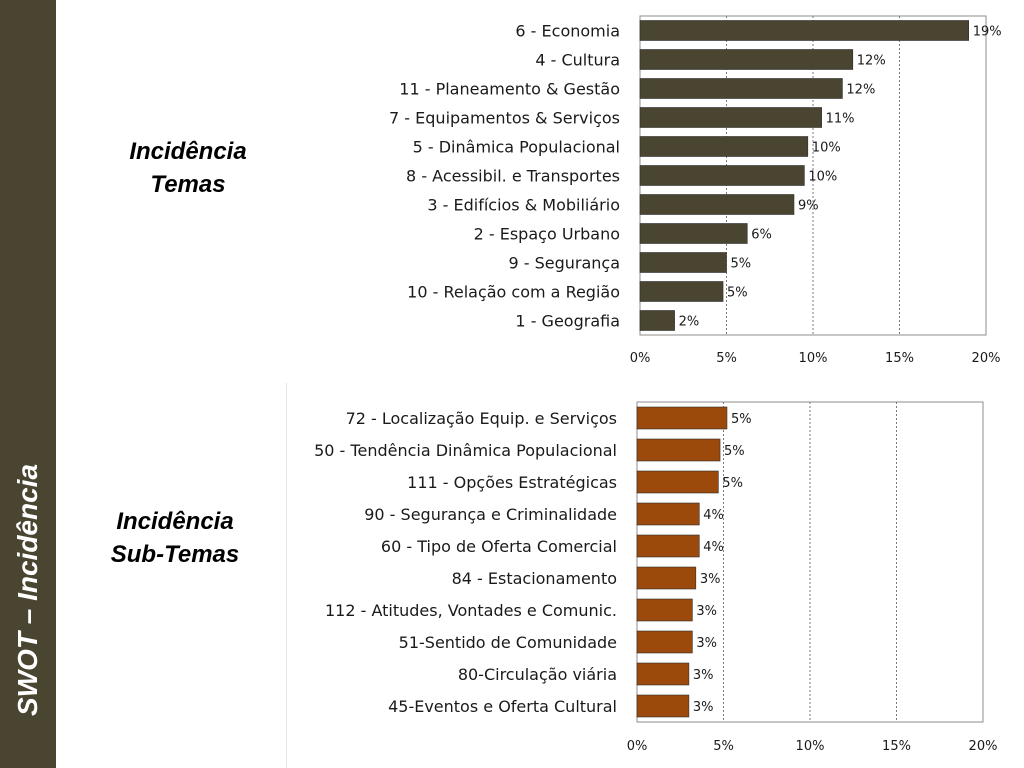 The height and width of the screenshot is (768, 1024). I want to click on subtemas-section-label: Incidência Sub-Temas, so click(175, 538).